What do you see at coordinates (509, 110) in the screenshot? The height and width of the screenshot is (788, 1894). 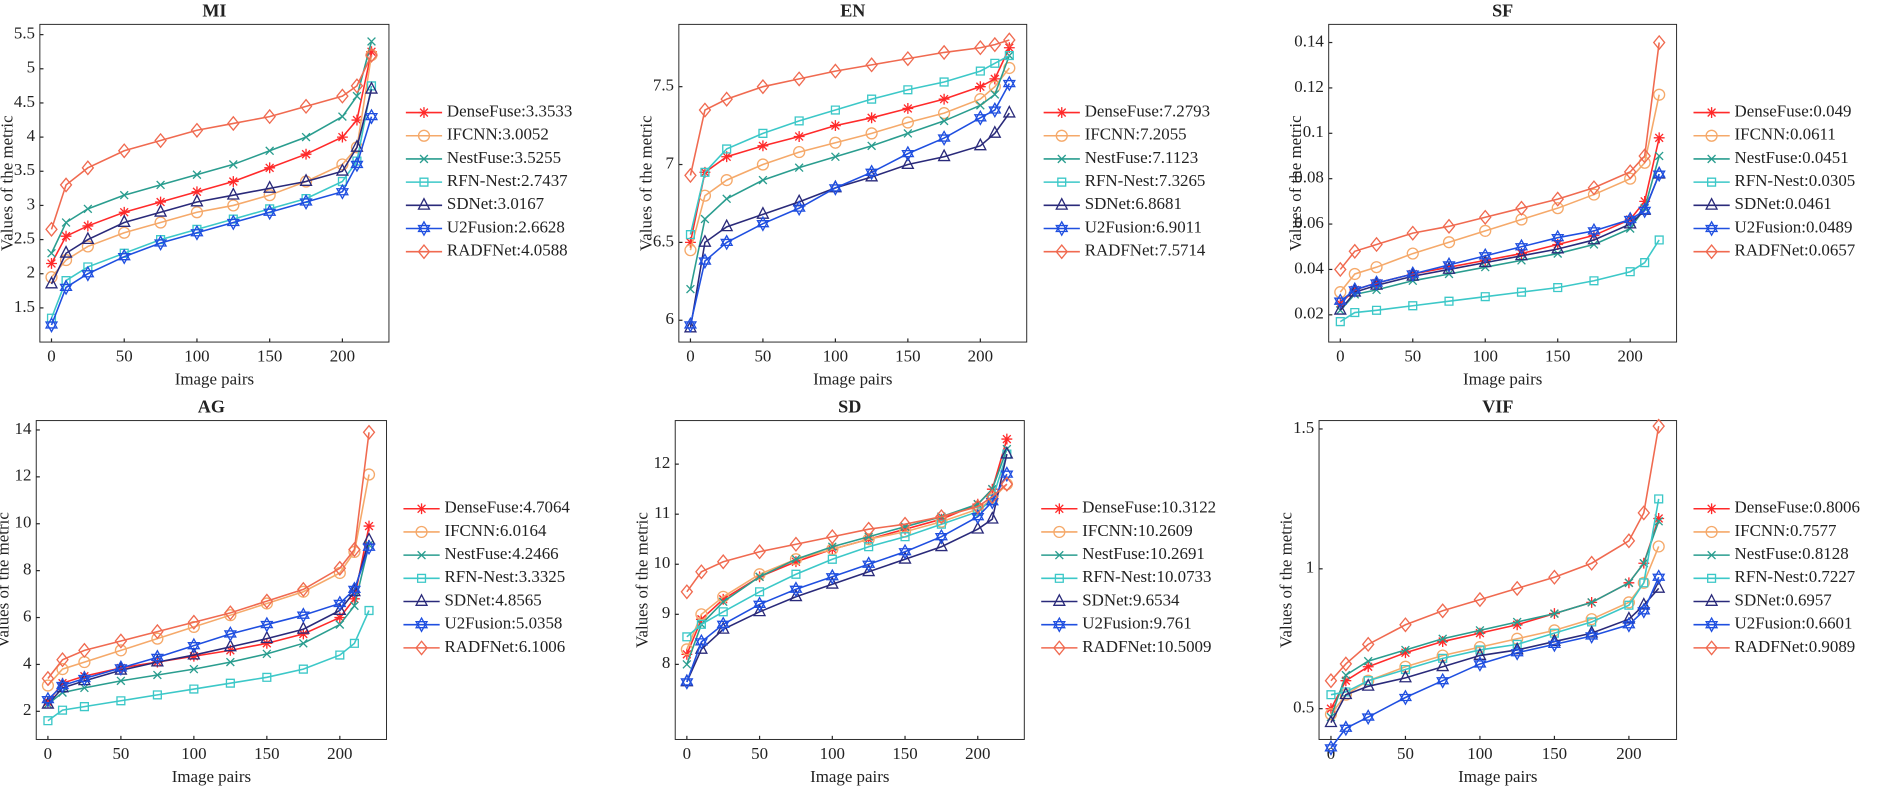 I see `legend-label: DenseFuse:3.3533` at bounding box center [509, 110].